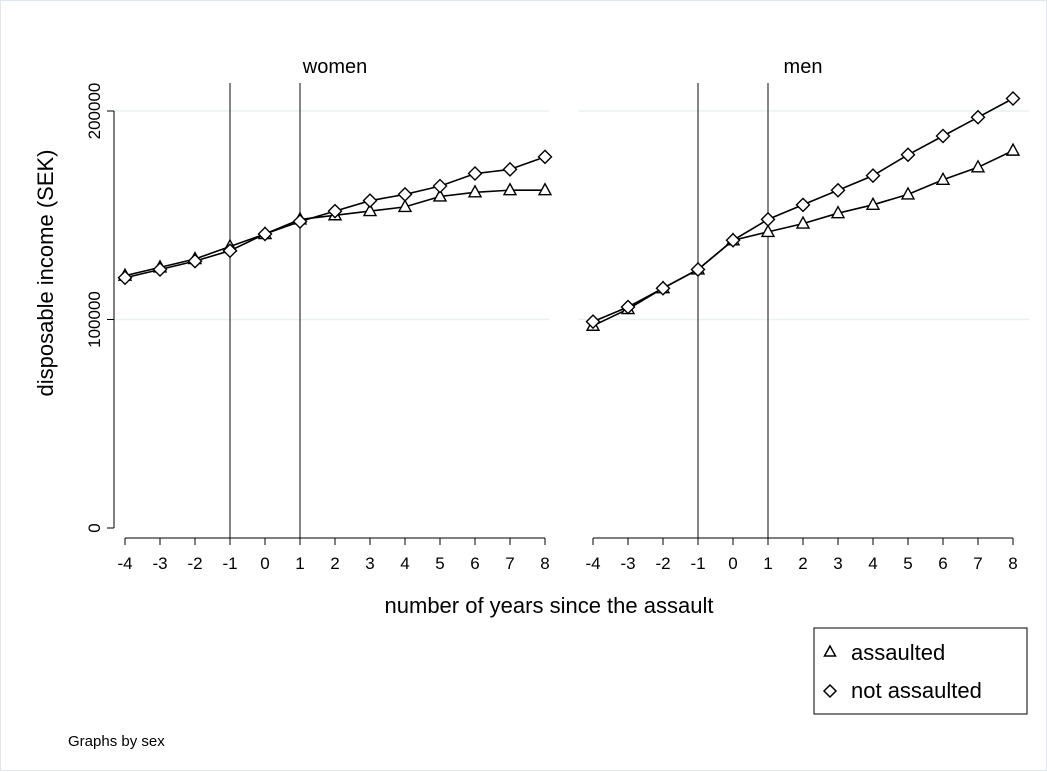 The height and width of the screenshot is (772, 1047). I want to click on legend-marker-triangle-icon, so click(830, 650).